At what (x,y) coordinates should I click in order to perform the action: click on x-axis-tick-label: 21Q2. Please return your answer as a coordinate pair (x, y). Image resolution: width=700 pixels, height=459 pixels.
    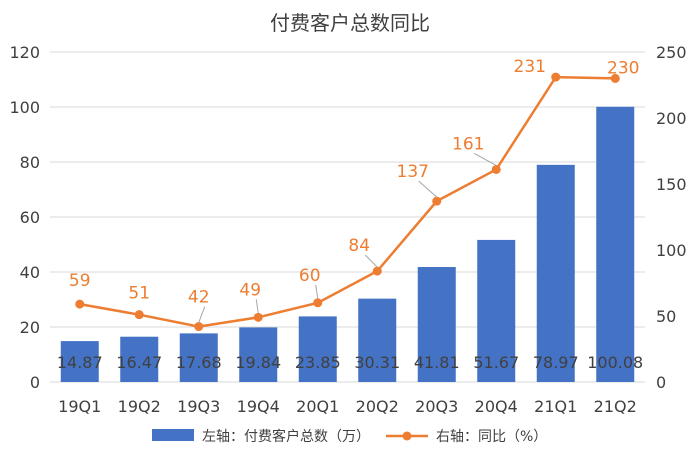
    Looking at the image, I should click on (615, 406).